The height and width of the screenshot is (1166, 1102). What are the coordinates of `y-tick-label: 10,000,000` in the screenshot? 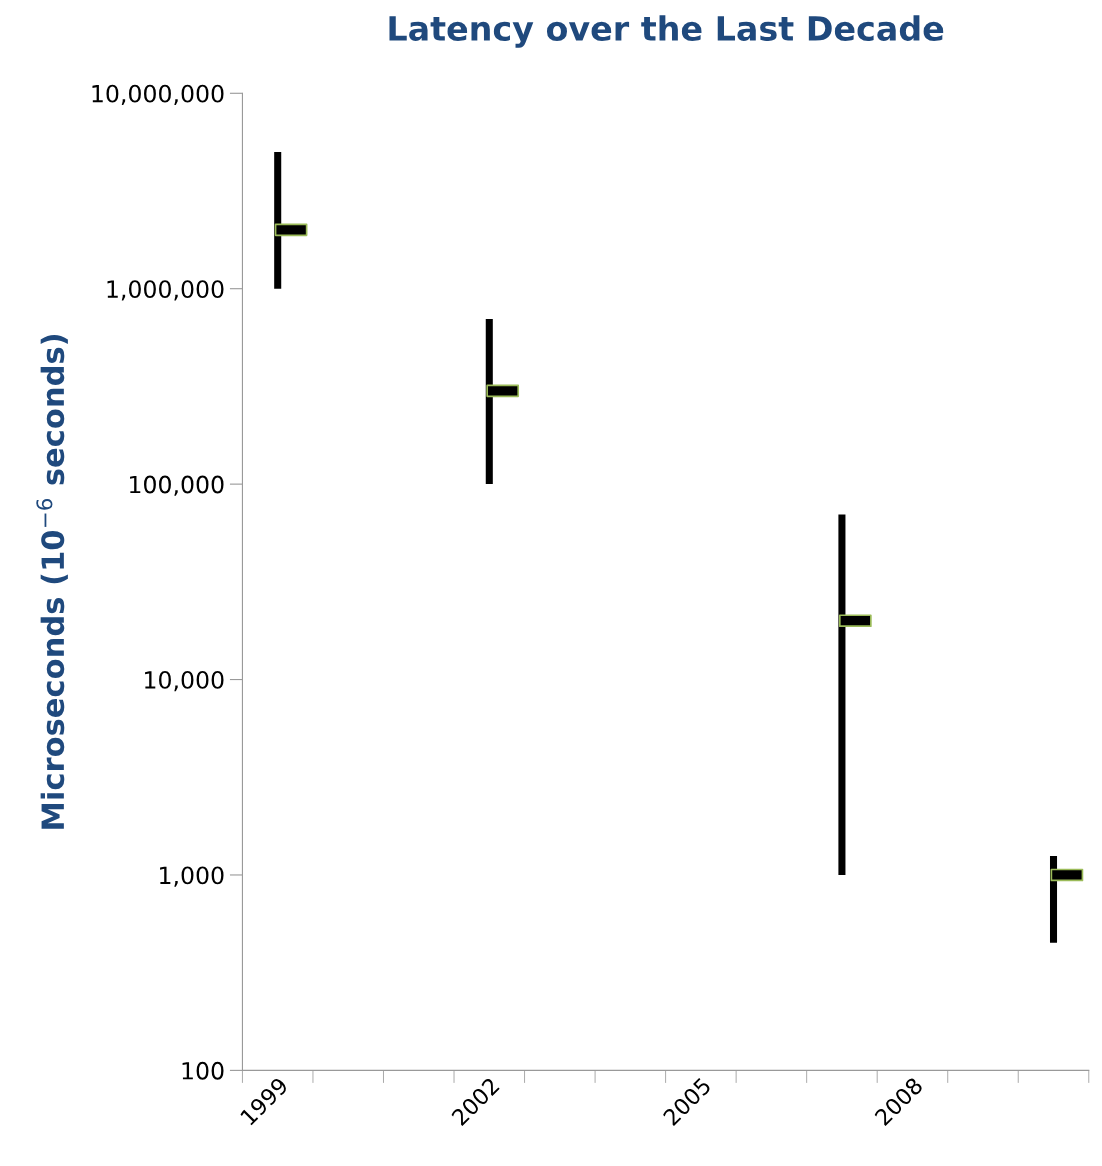 It's located at (158, 94).